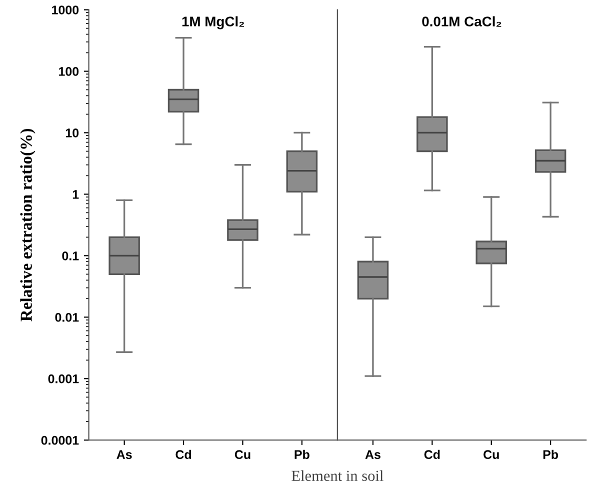 The height and width of the screenshot is (489, 592). I want to click on chart-title: 0.01M CaCl₂, so click(462, 21).